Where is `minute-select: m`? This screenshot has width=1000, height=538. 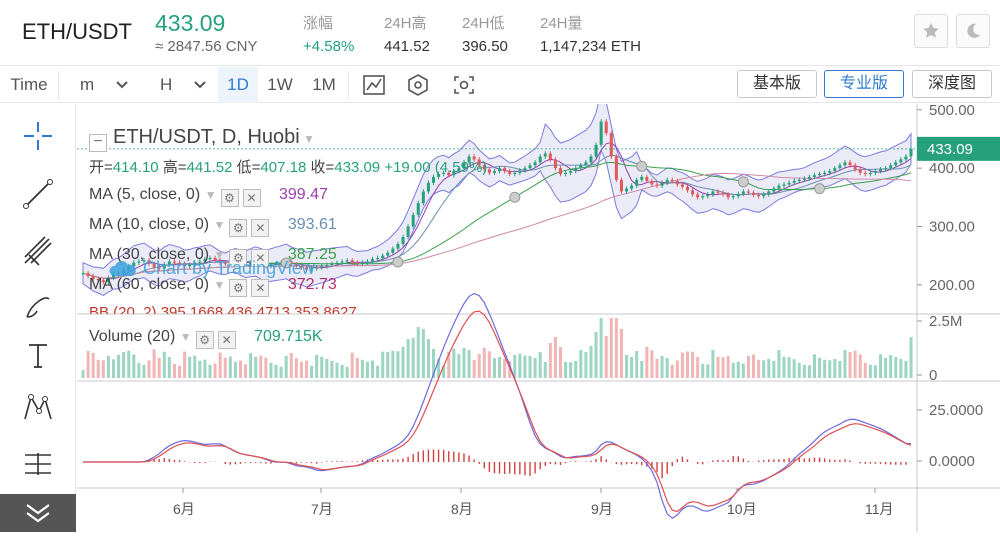
minute-select: m is located at coordinates (101, 85).